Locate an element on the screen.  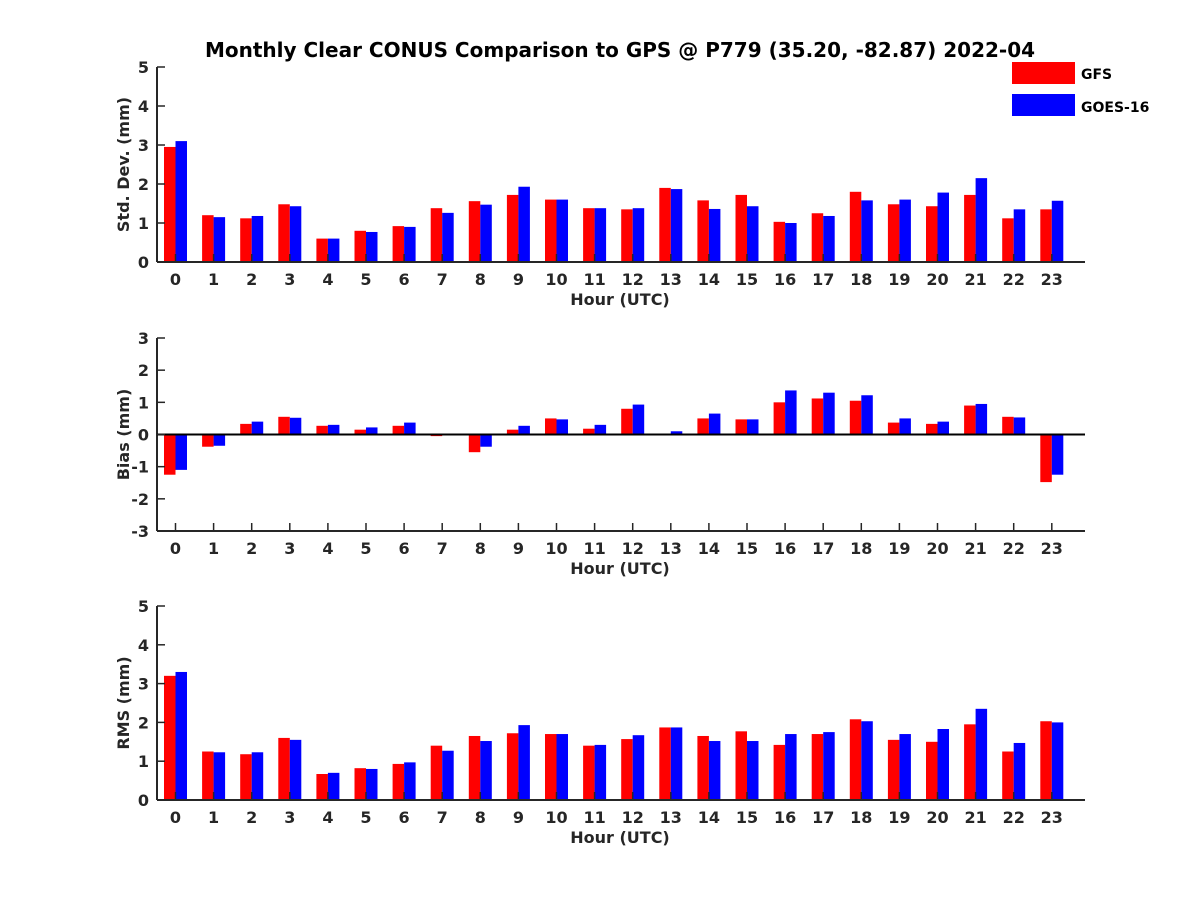
x-tick-label: 18 is located at coordinates (861, 279).